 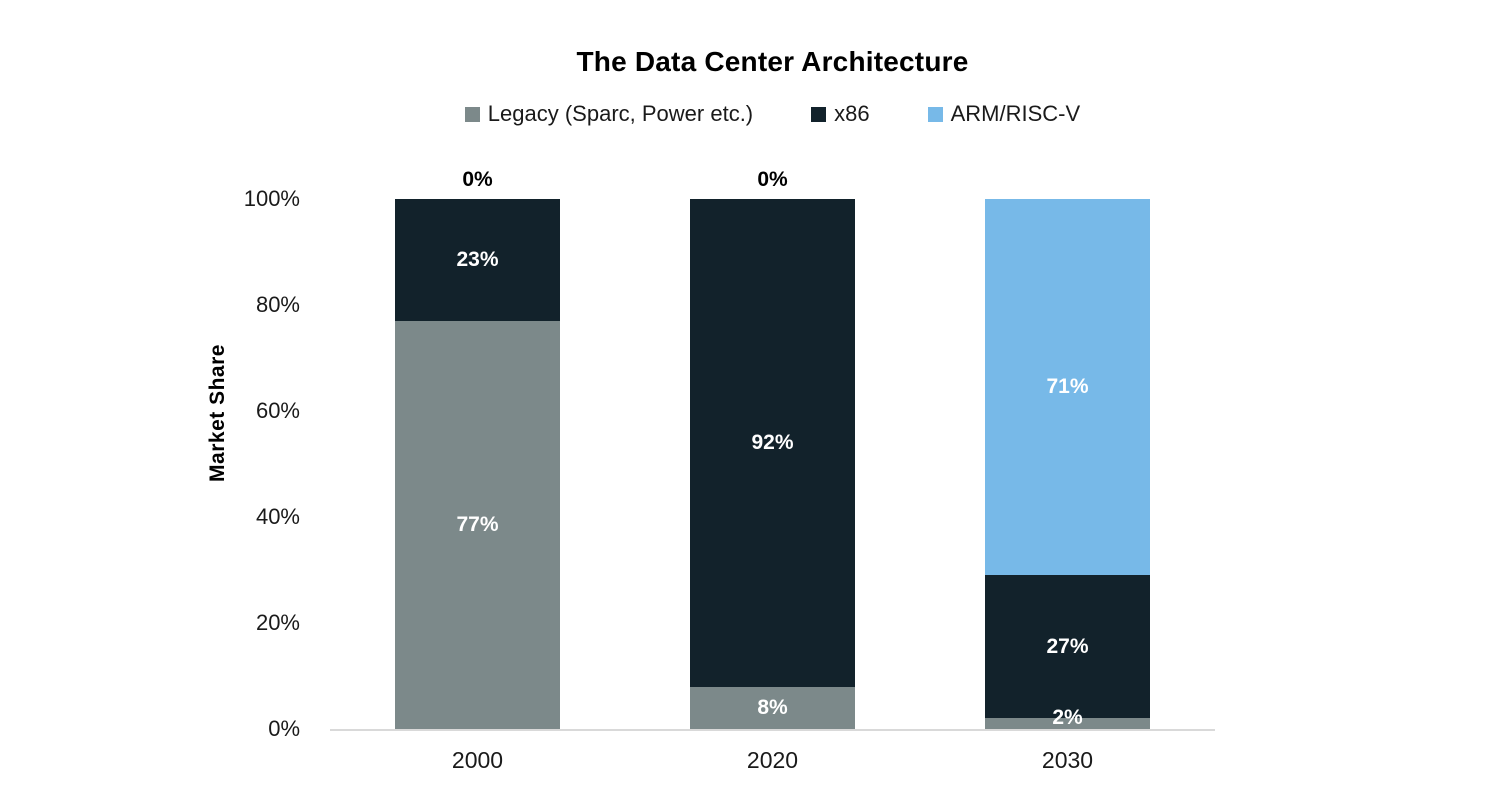 What do you see at coordinates (277, 410) in the screenshot?
I see `y-tick-label: 60%` at bounding box center [277, 410].